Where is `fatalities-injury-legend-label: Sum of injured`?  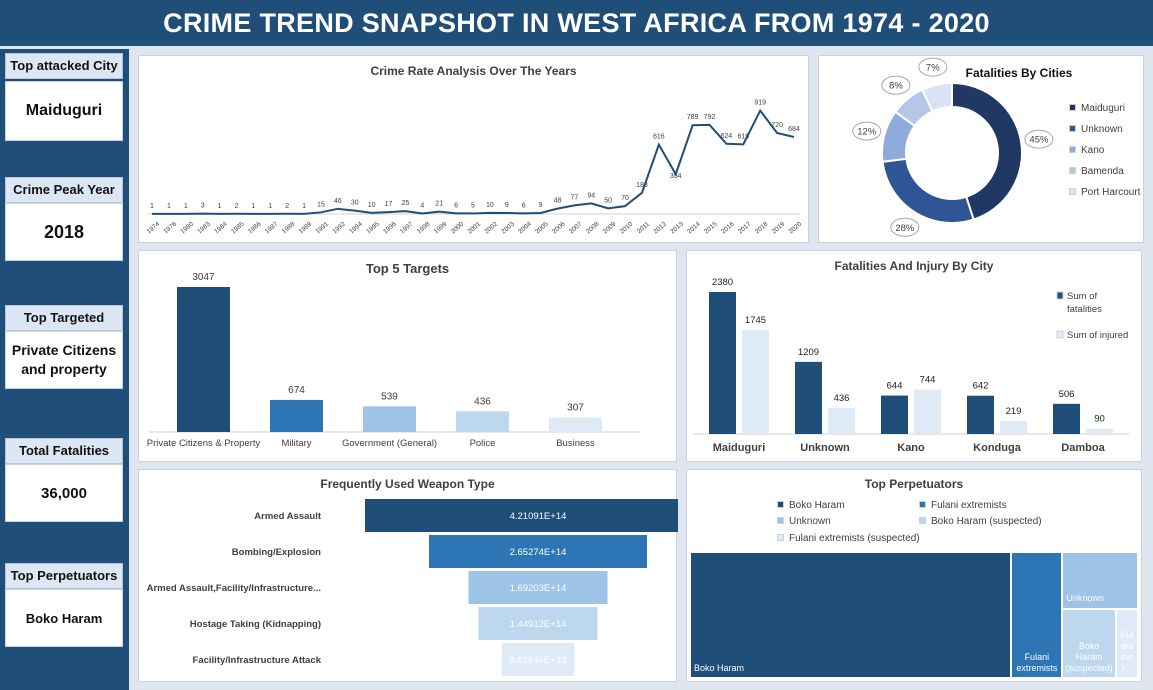
fatalities-injury-legend-label: Sum of injured is located at coordinates (1097, 335).